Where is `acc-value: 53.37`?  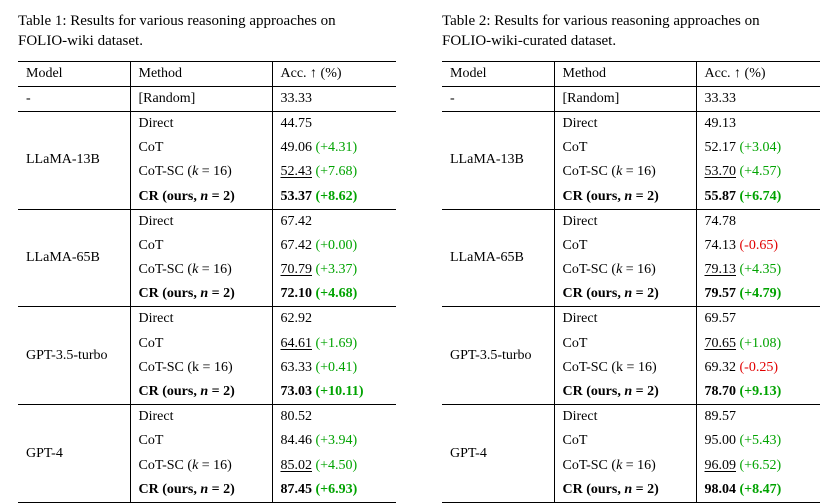 acc-value: 53.37 is located at coordinates (296, 196).